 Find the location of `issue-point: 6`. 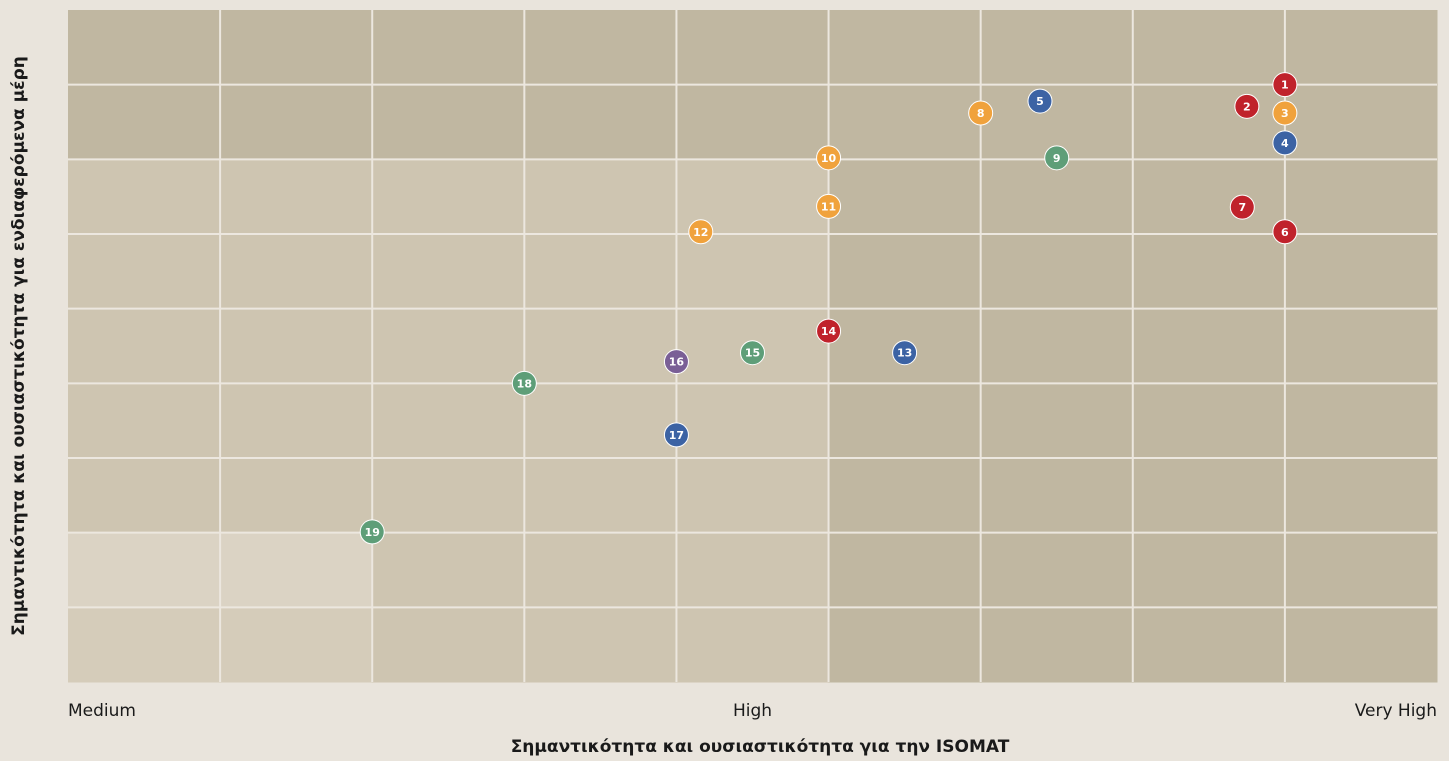

issue-point: 6 is located at coordinates (1285, 232).